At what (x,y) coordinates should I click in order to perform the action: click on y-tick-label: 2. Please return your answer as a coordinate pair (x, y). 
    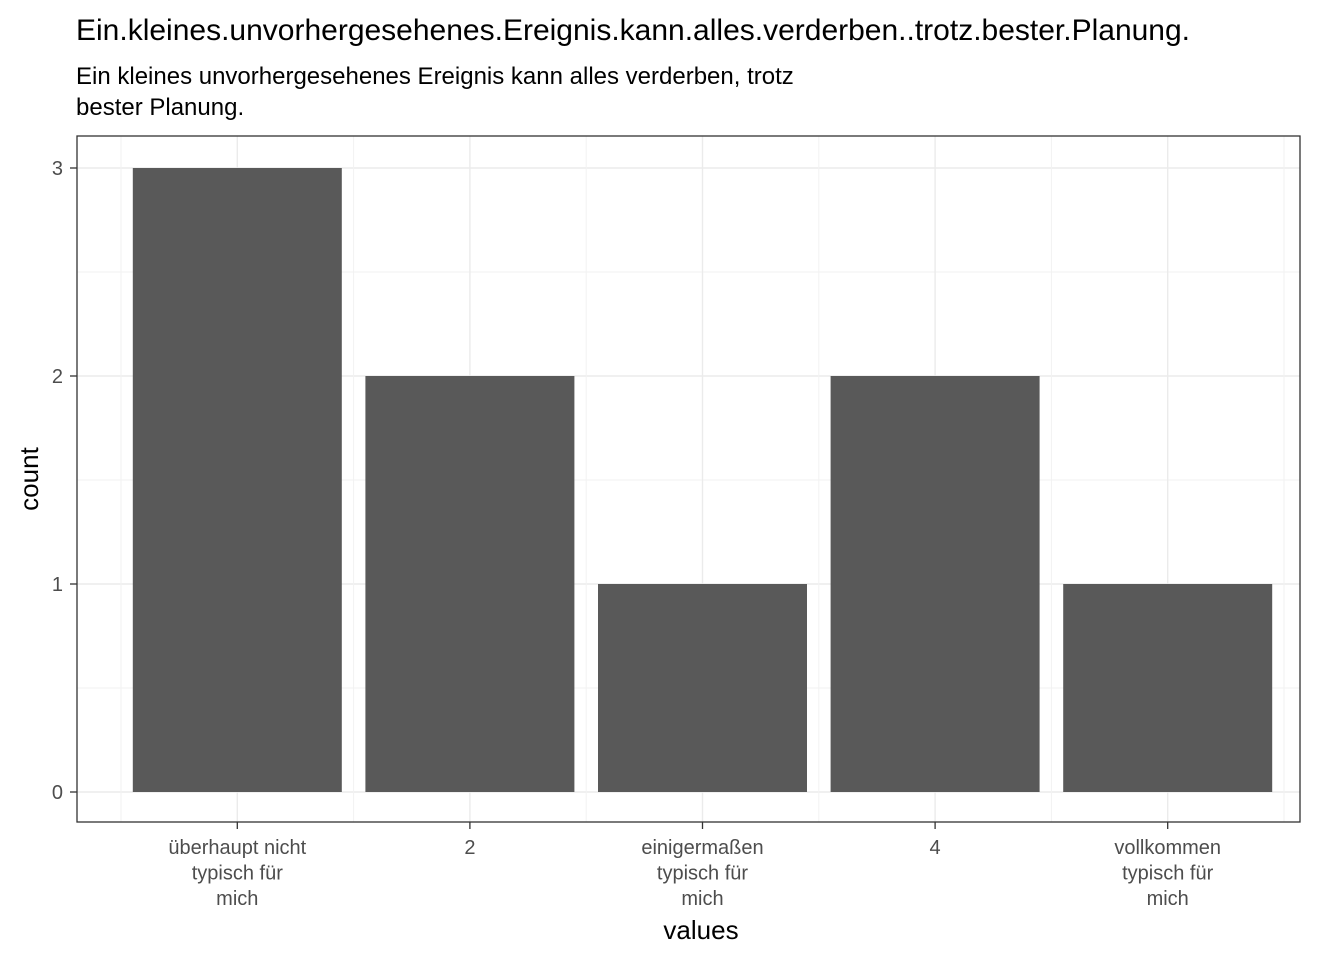
    Looking at the image, I should click on (57, 377).